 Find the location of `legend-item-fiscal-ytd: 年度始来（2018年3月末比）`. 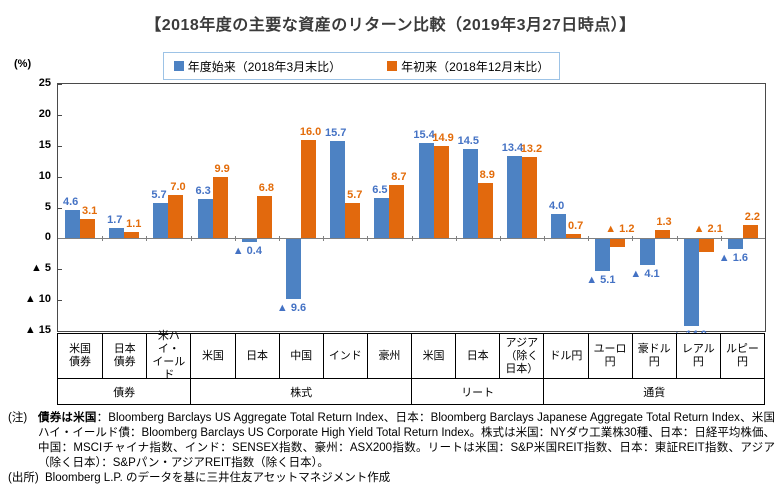

legend-item-fiscal-ytd: 年度始来（2018年3月末比） is located at coordinates (257, 66).